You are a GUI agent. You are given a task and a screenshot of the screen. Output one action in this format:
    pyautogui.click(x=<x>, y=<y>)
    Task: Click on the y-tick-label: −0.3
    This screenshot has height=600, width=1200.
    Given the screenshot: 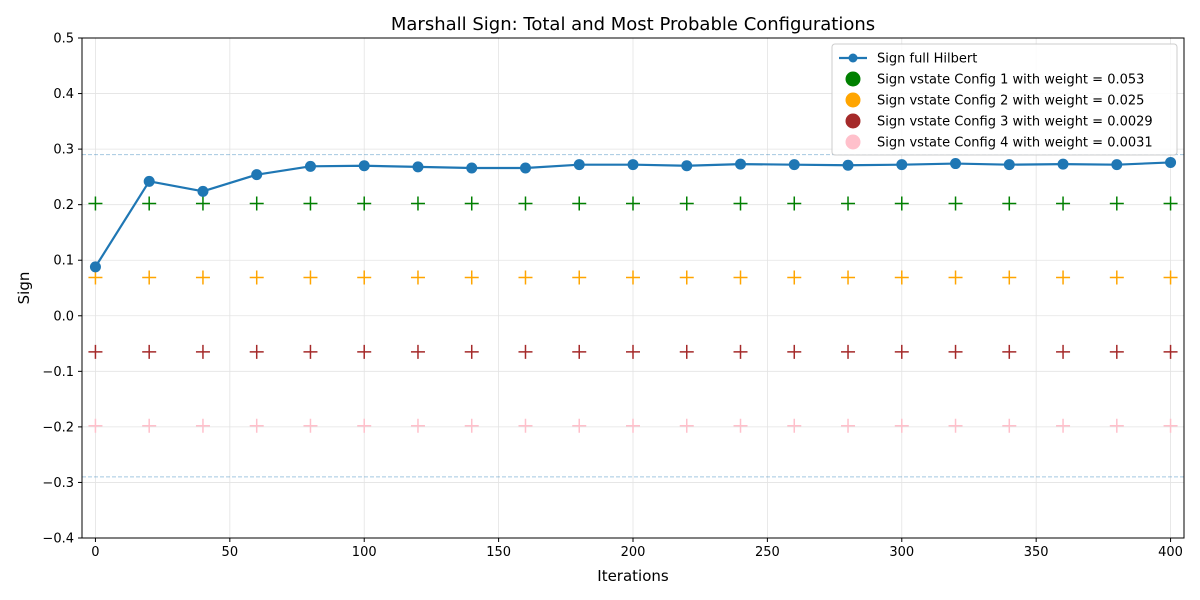 What is the action you would take?
    pyautogui.click(x=58, y=483)
    